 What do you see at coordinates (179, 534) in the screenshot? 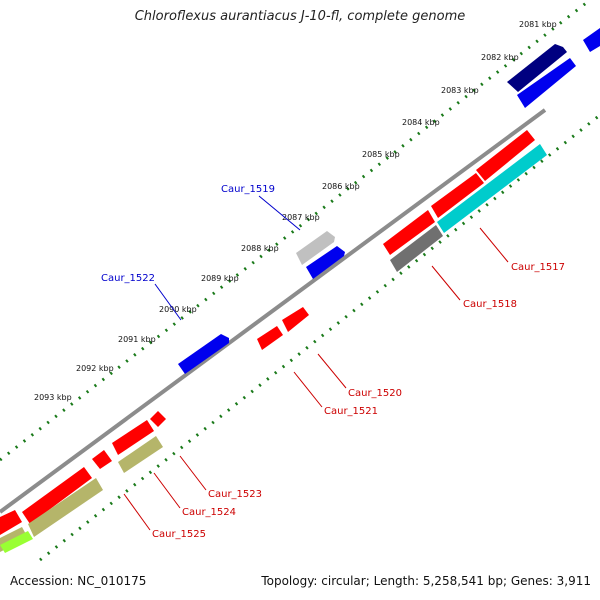
I see `gene-label-caur-1525: Caur_1525` at bounding box center [179, 534].